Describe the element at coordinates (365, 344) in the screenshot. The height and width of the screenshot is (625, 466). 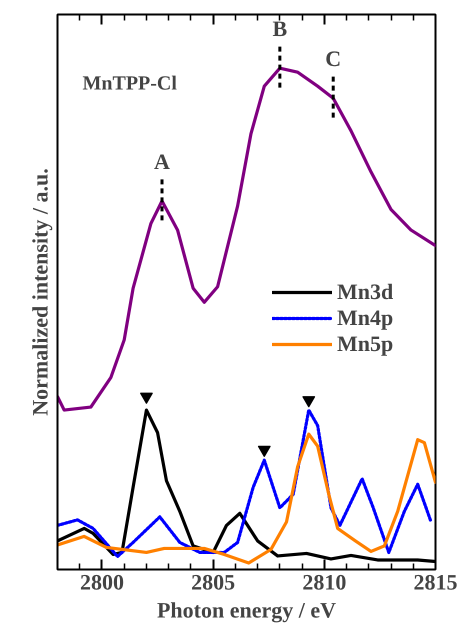
I see `legend-label: Mn5p` at that location.